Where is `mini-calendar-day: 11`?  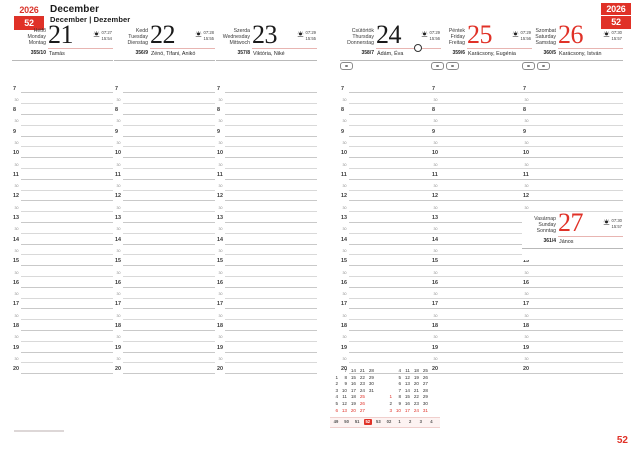 mini-calendar-day: 11 is located at coordinates (344, 397).